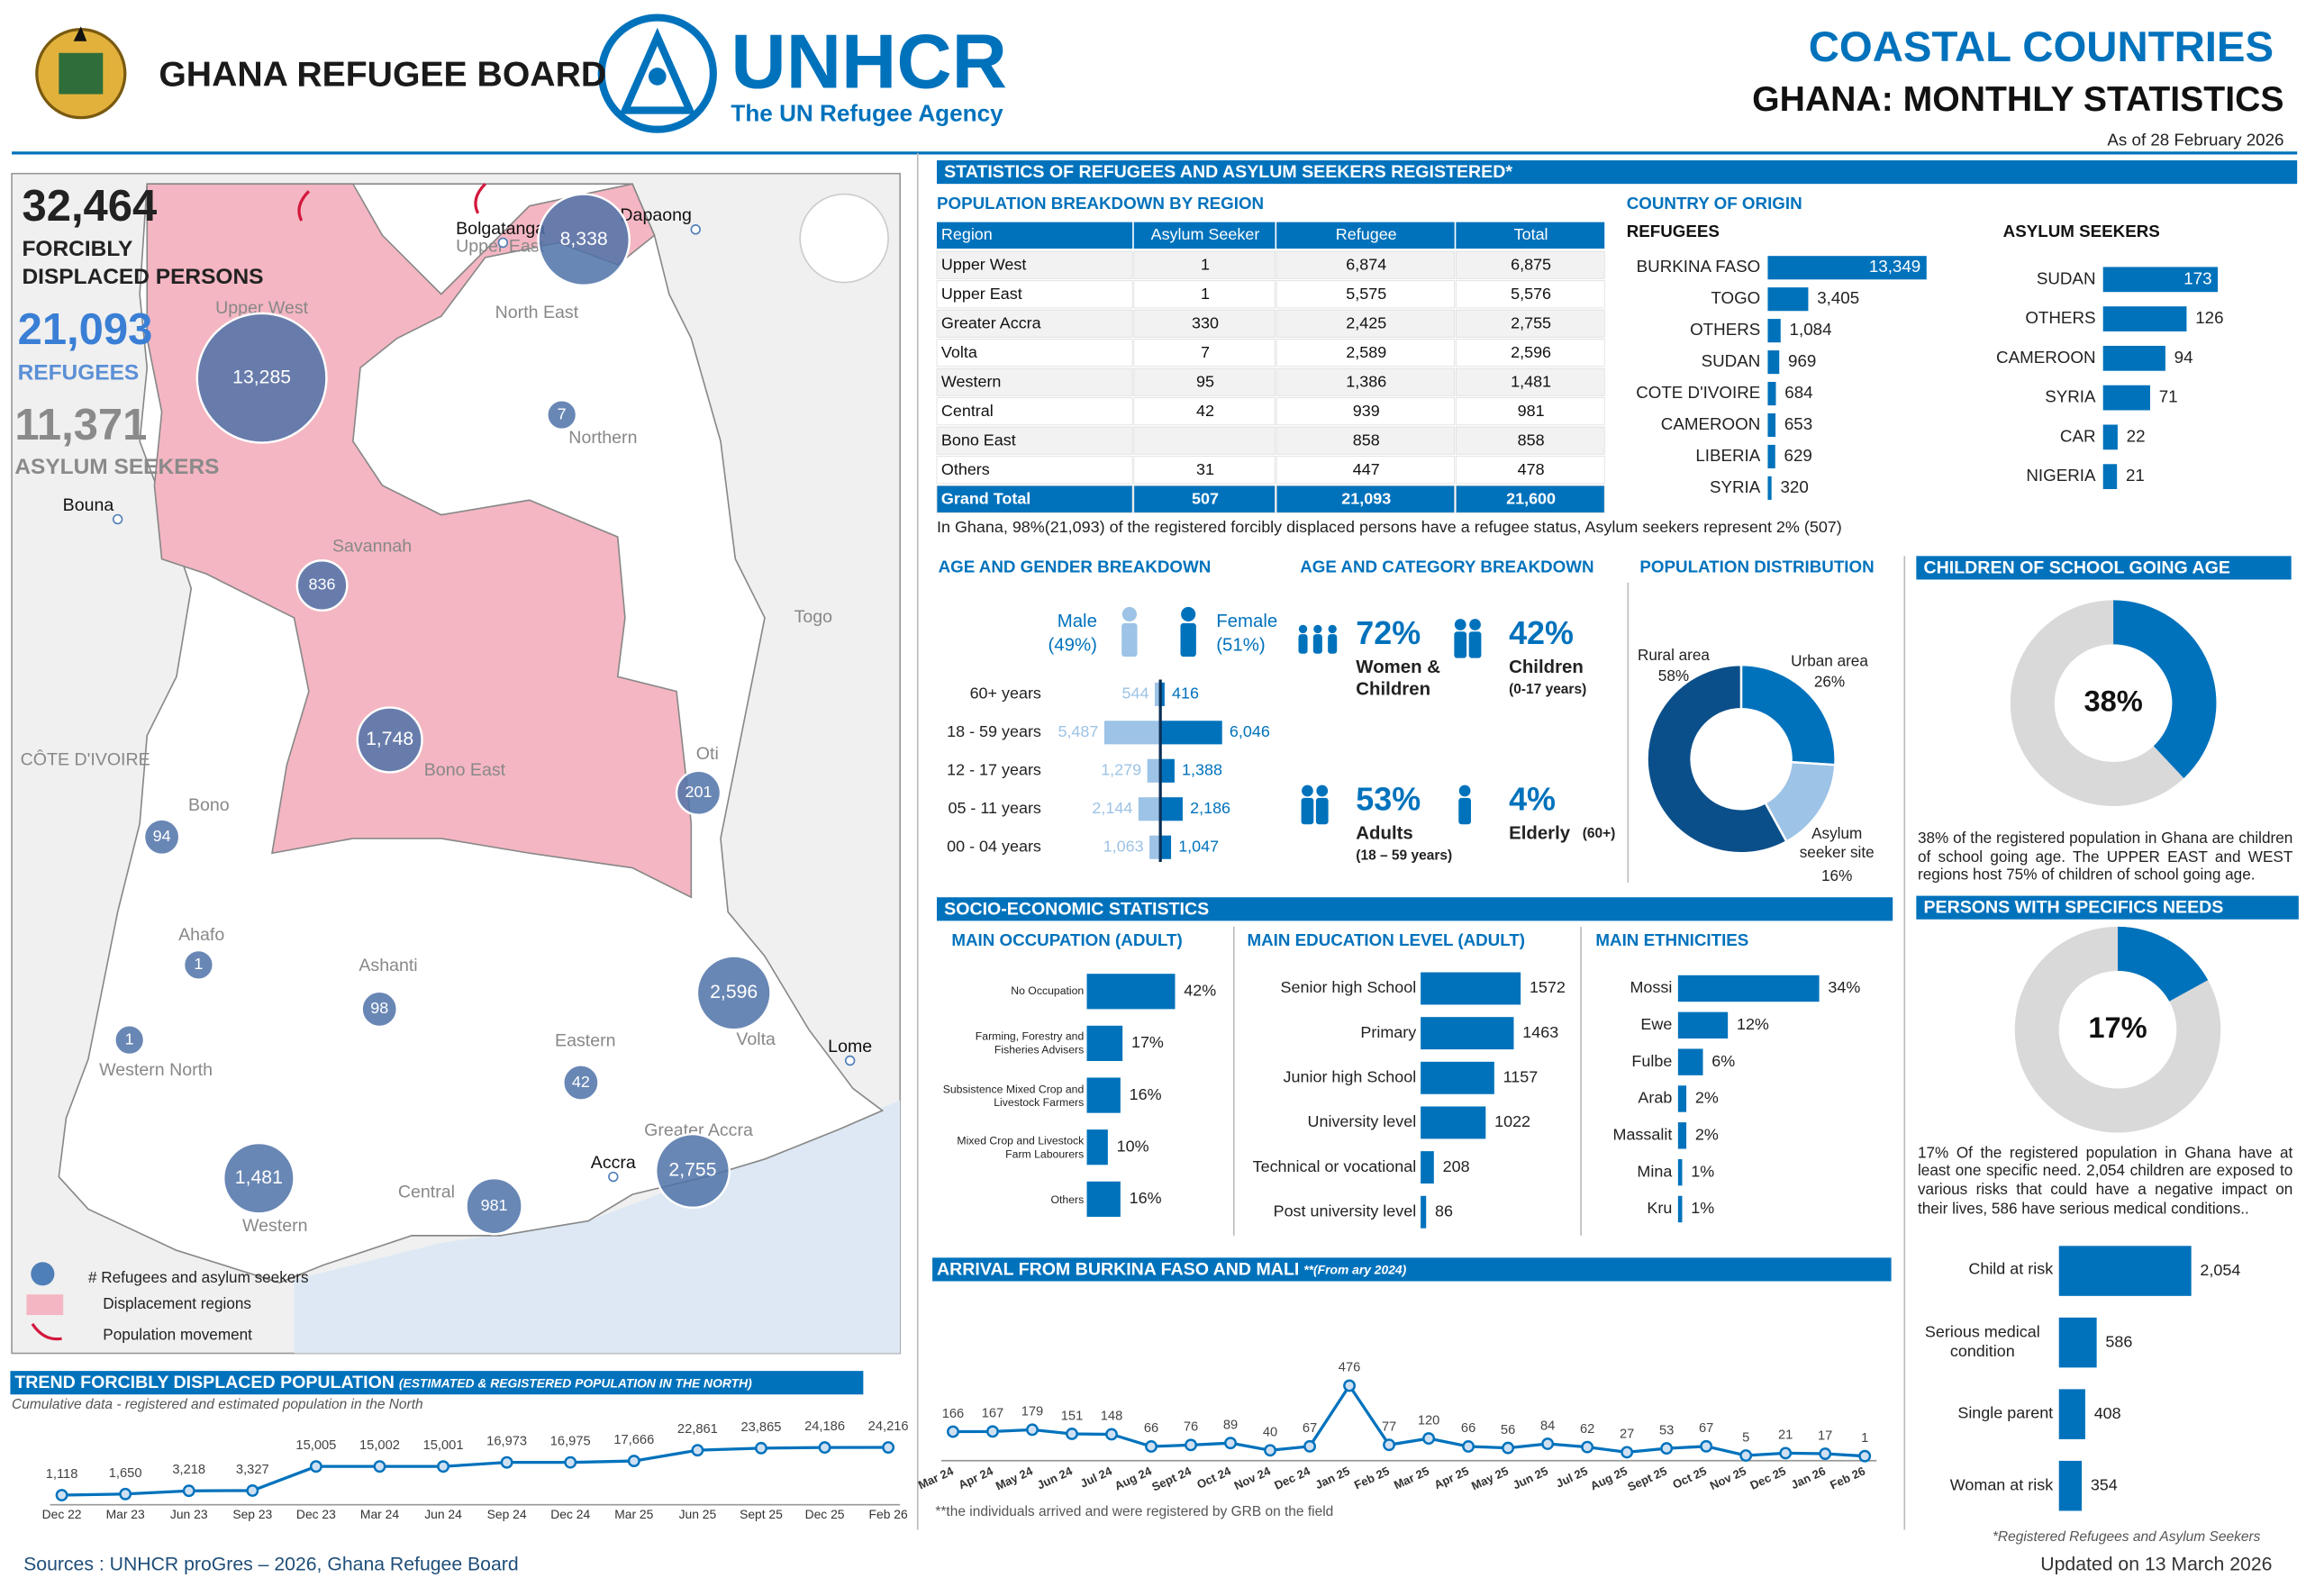 Image resolution: width=2306 pixels, height=1596 pixels. I want to click on org-tagline: The UN Refugee Agency, so click(867, 113).